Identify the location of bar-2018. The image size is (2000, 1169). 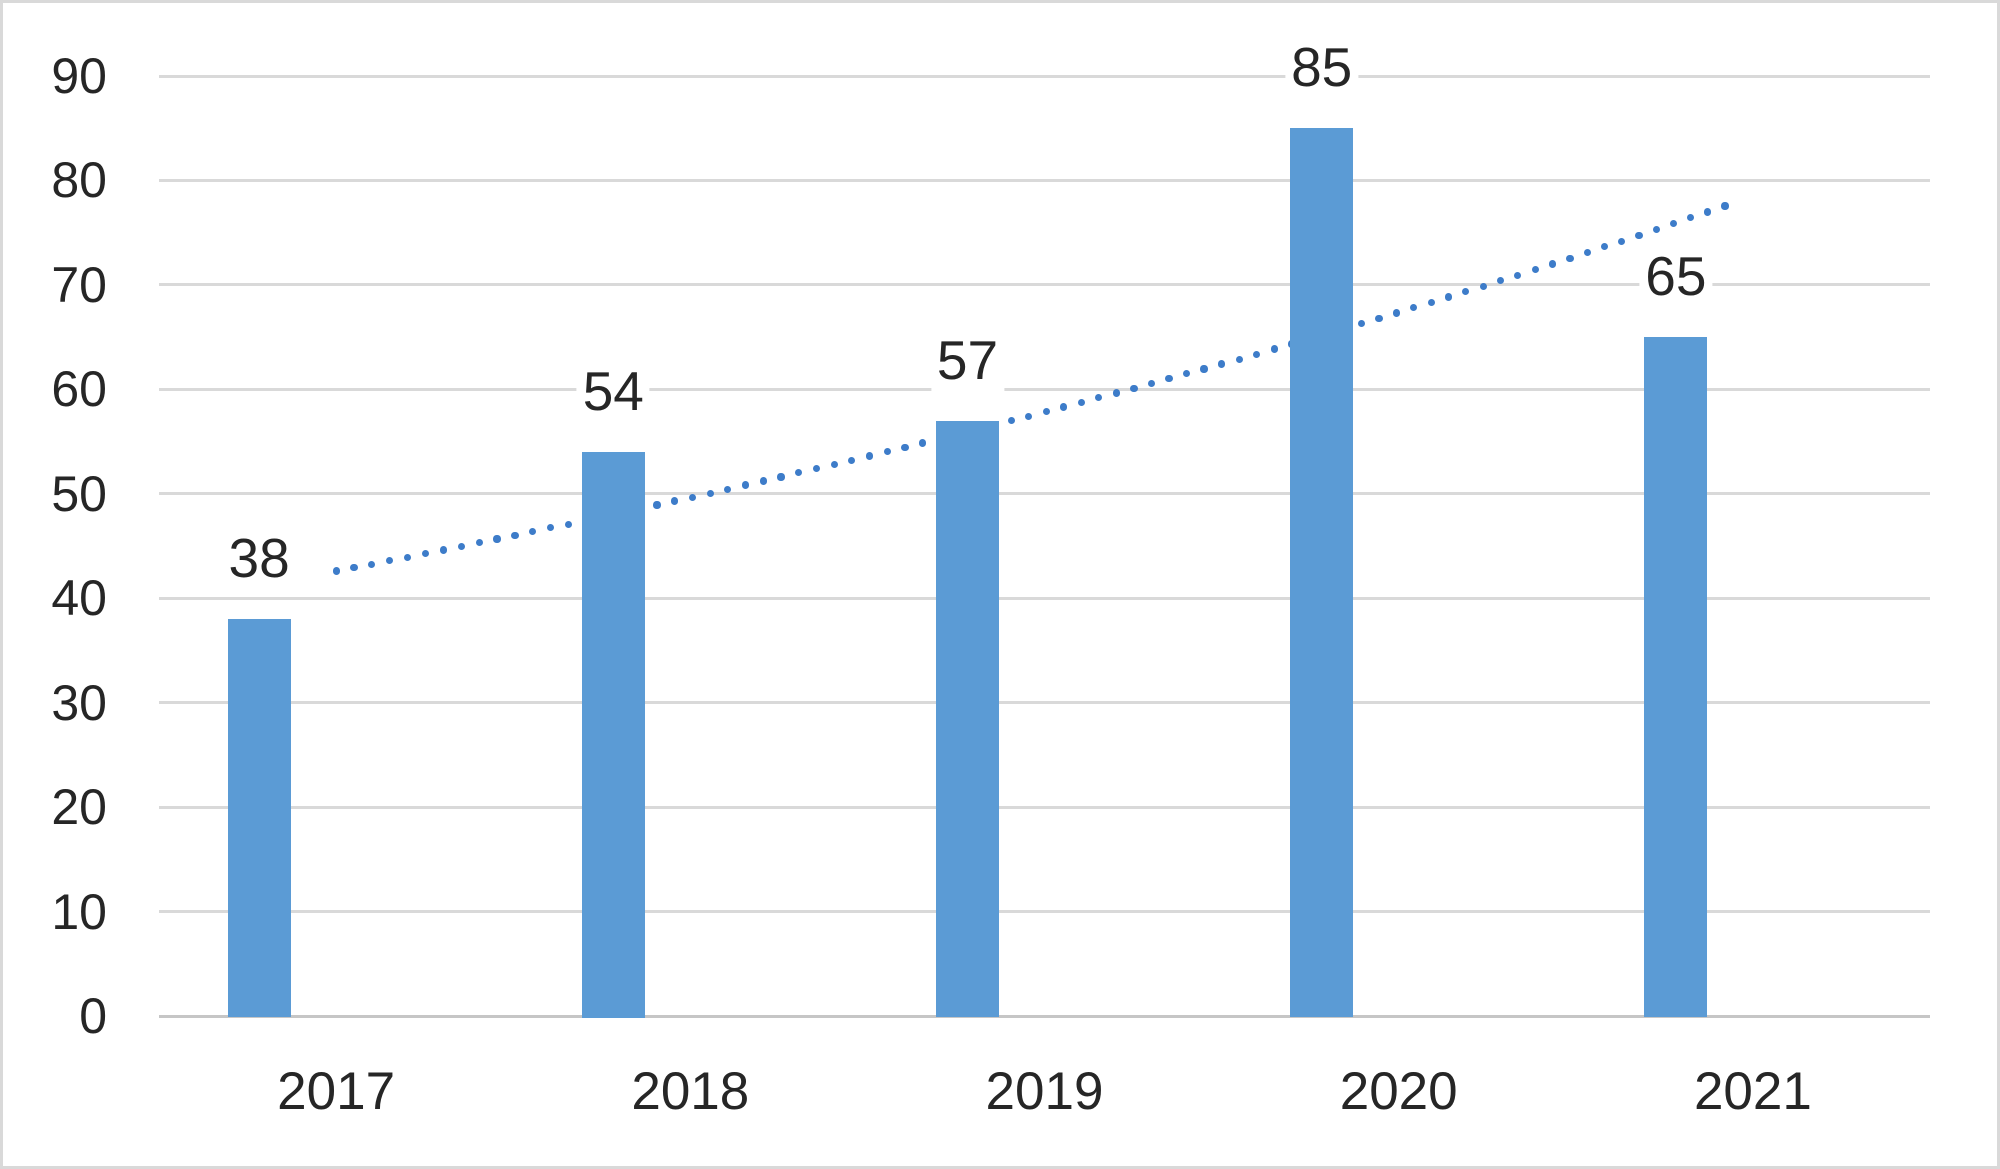
(613, 735).